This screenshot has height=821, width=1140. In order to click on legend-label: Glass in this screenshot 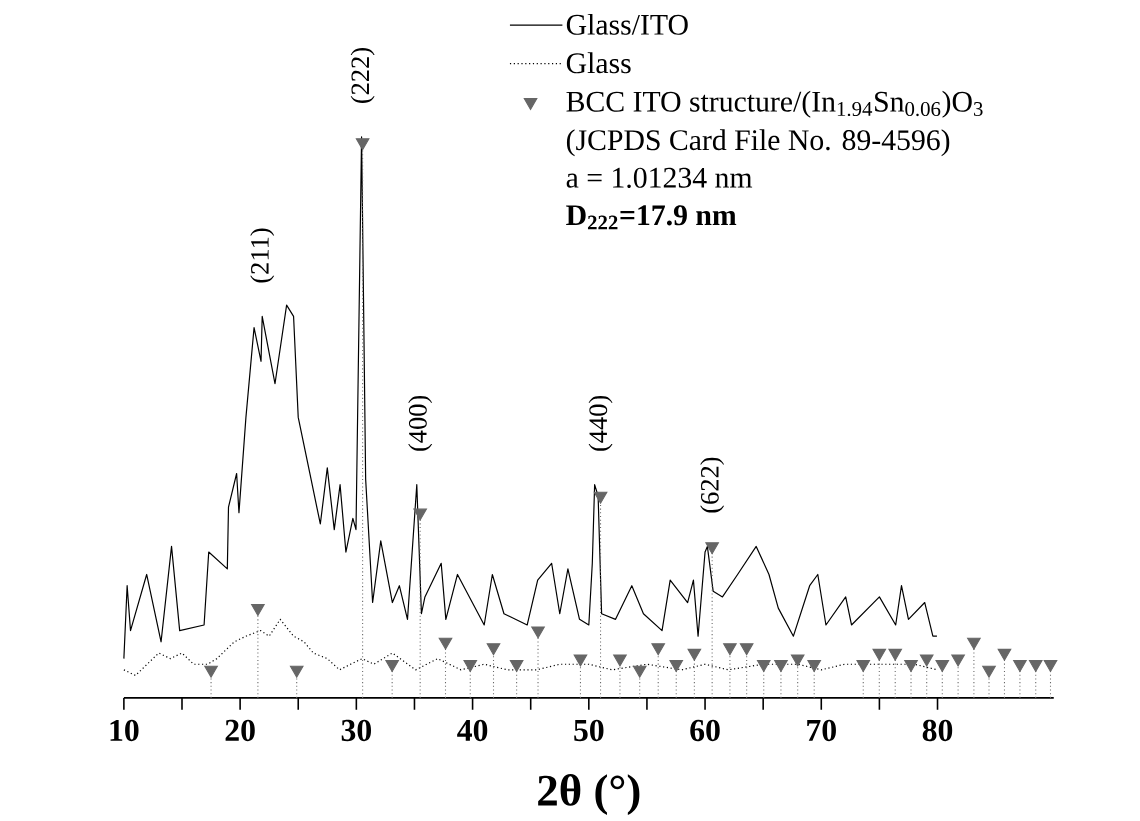, I will do `click(598, 63)`.